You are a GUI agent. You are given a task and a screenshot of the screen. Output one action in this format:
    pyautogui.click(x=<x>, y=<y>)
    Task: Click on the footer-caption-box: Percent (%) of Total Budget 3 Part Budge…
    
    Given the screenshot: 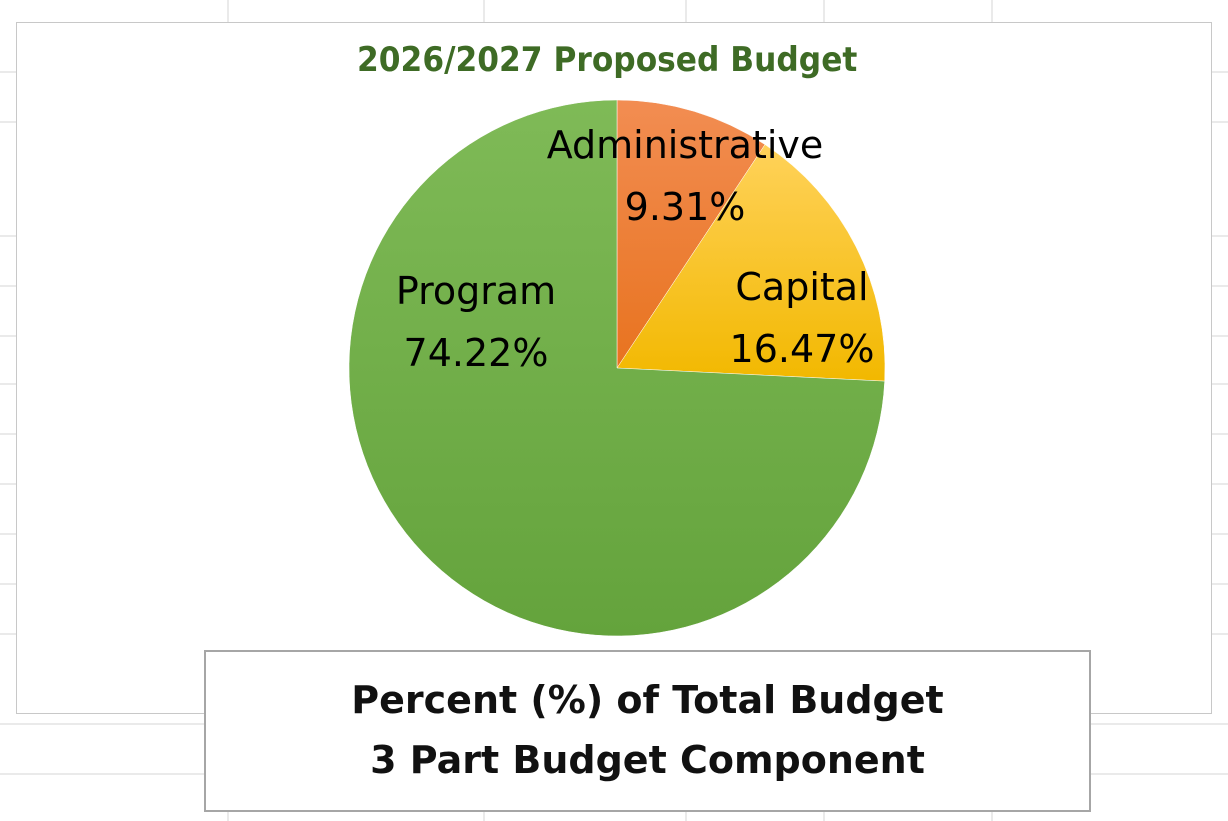 What is the action you would take?
    pyautogui.click(x=647, y=731)
    